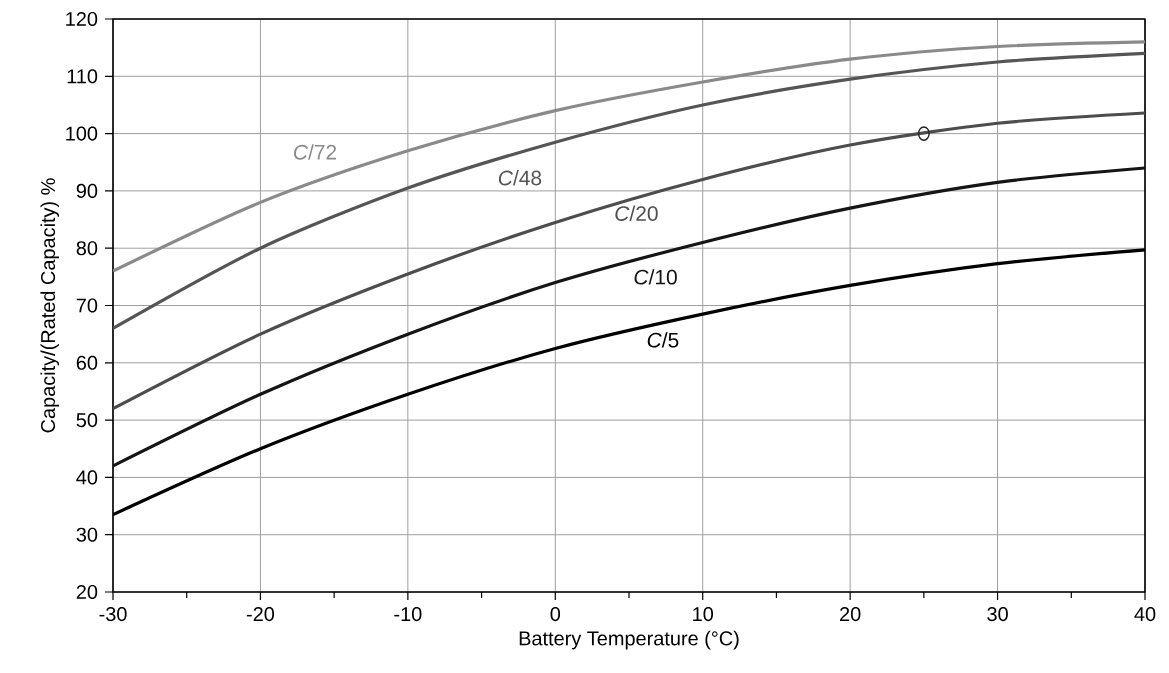 This screenshot has height=673, width=1169. Describe the element at coordinates (636, 213) in the screenshot. I see `series-label: C/20` at that location.